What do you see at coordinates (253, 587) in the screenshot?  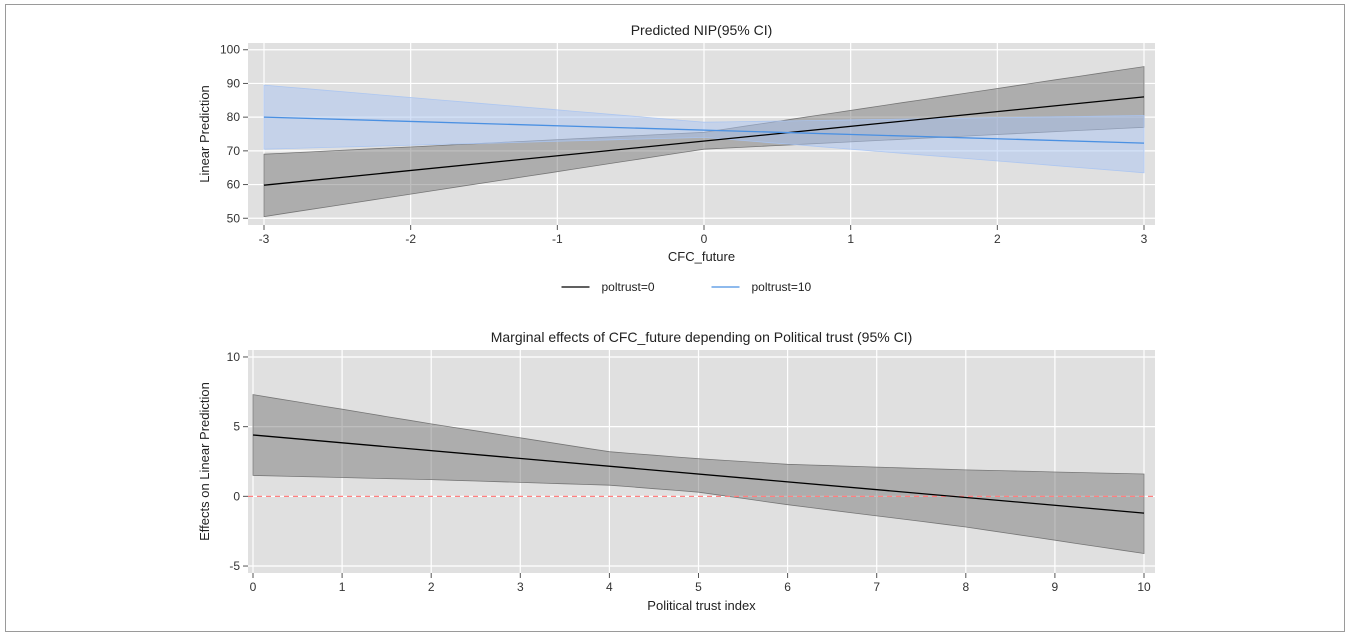 I see `bottom-x-tick-label: 0` at bounding box center [253, 587].